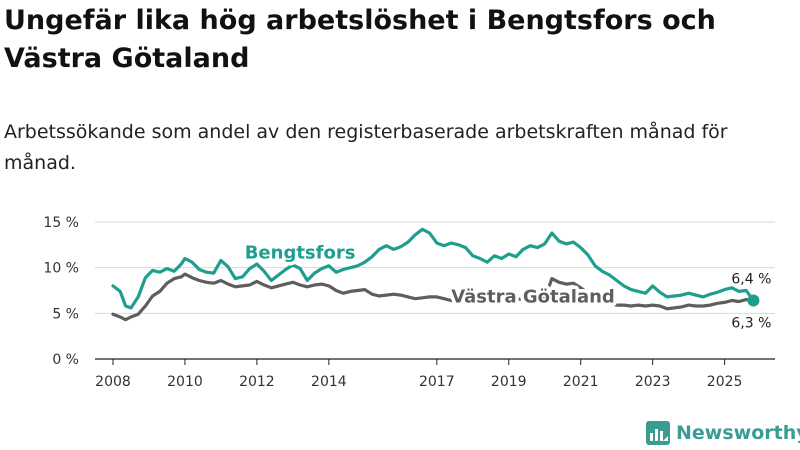  What do you see at coordinates (65, 314) in the screenshot?
I see `y-tick-label: 5 %` at bounding box center [65, 314].